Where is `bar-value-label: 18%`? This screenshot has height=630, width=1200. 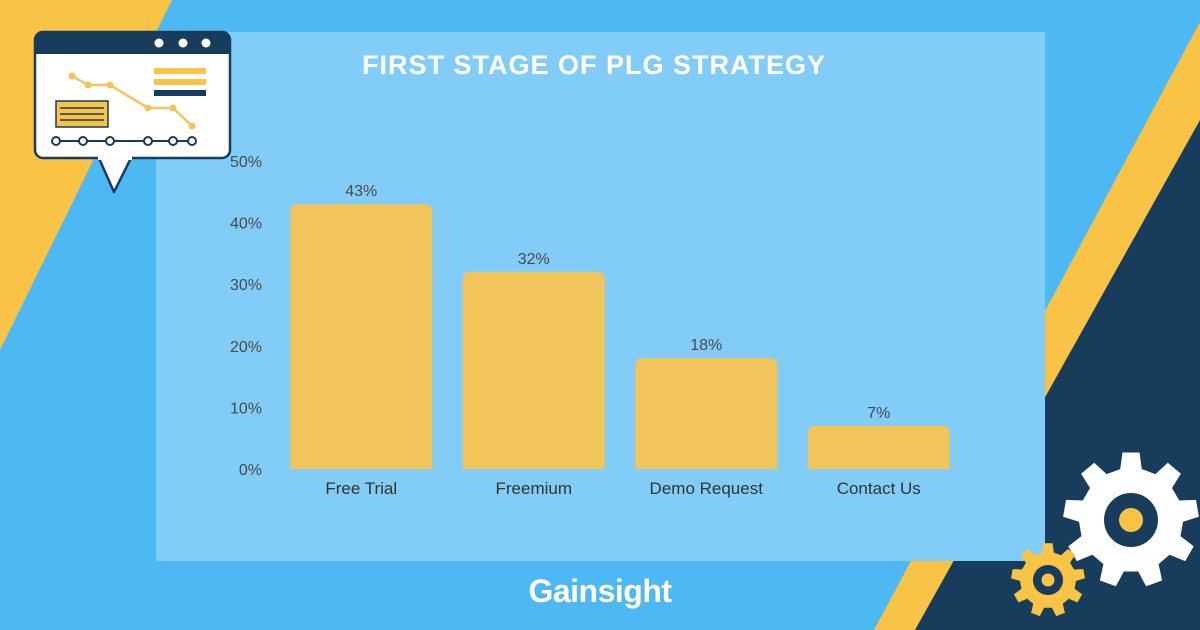
bar-value-label: 18% is located at coordinates (706, 345).